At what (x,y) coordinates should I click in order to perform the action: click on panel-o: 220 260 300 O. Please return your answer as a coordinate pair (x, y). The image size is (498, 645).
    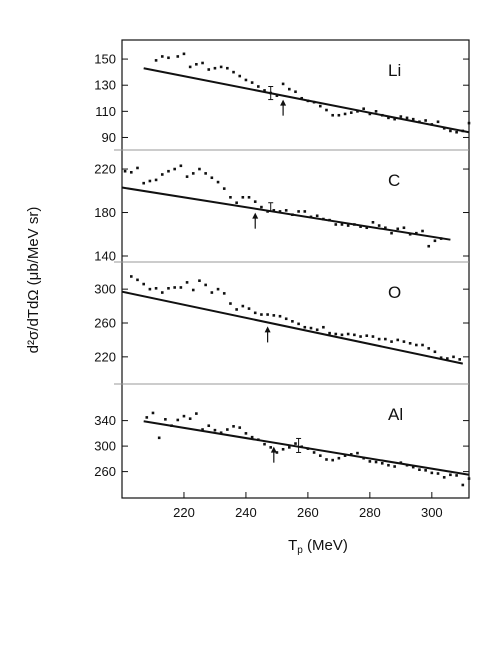
    Looking at the image, I should click on (281, 313).